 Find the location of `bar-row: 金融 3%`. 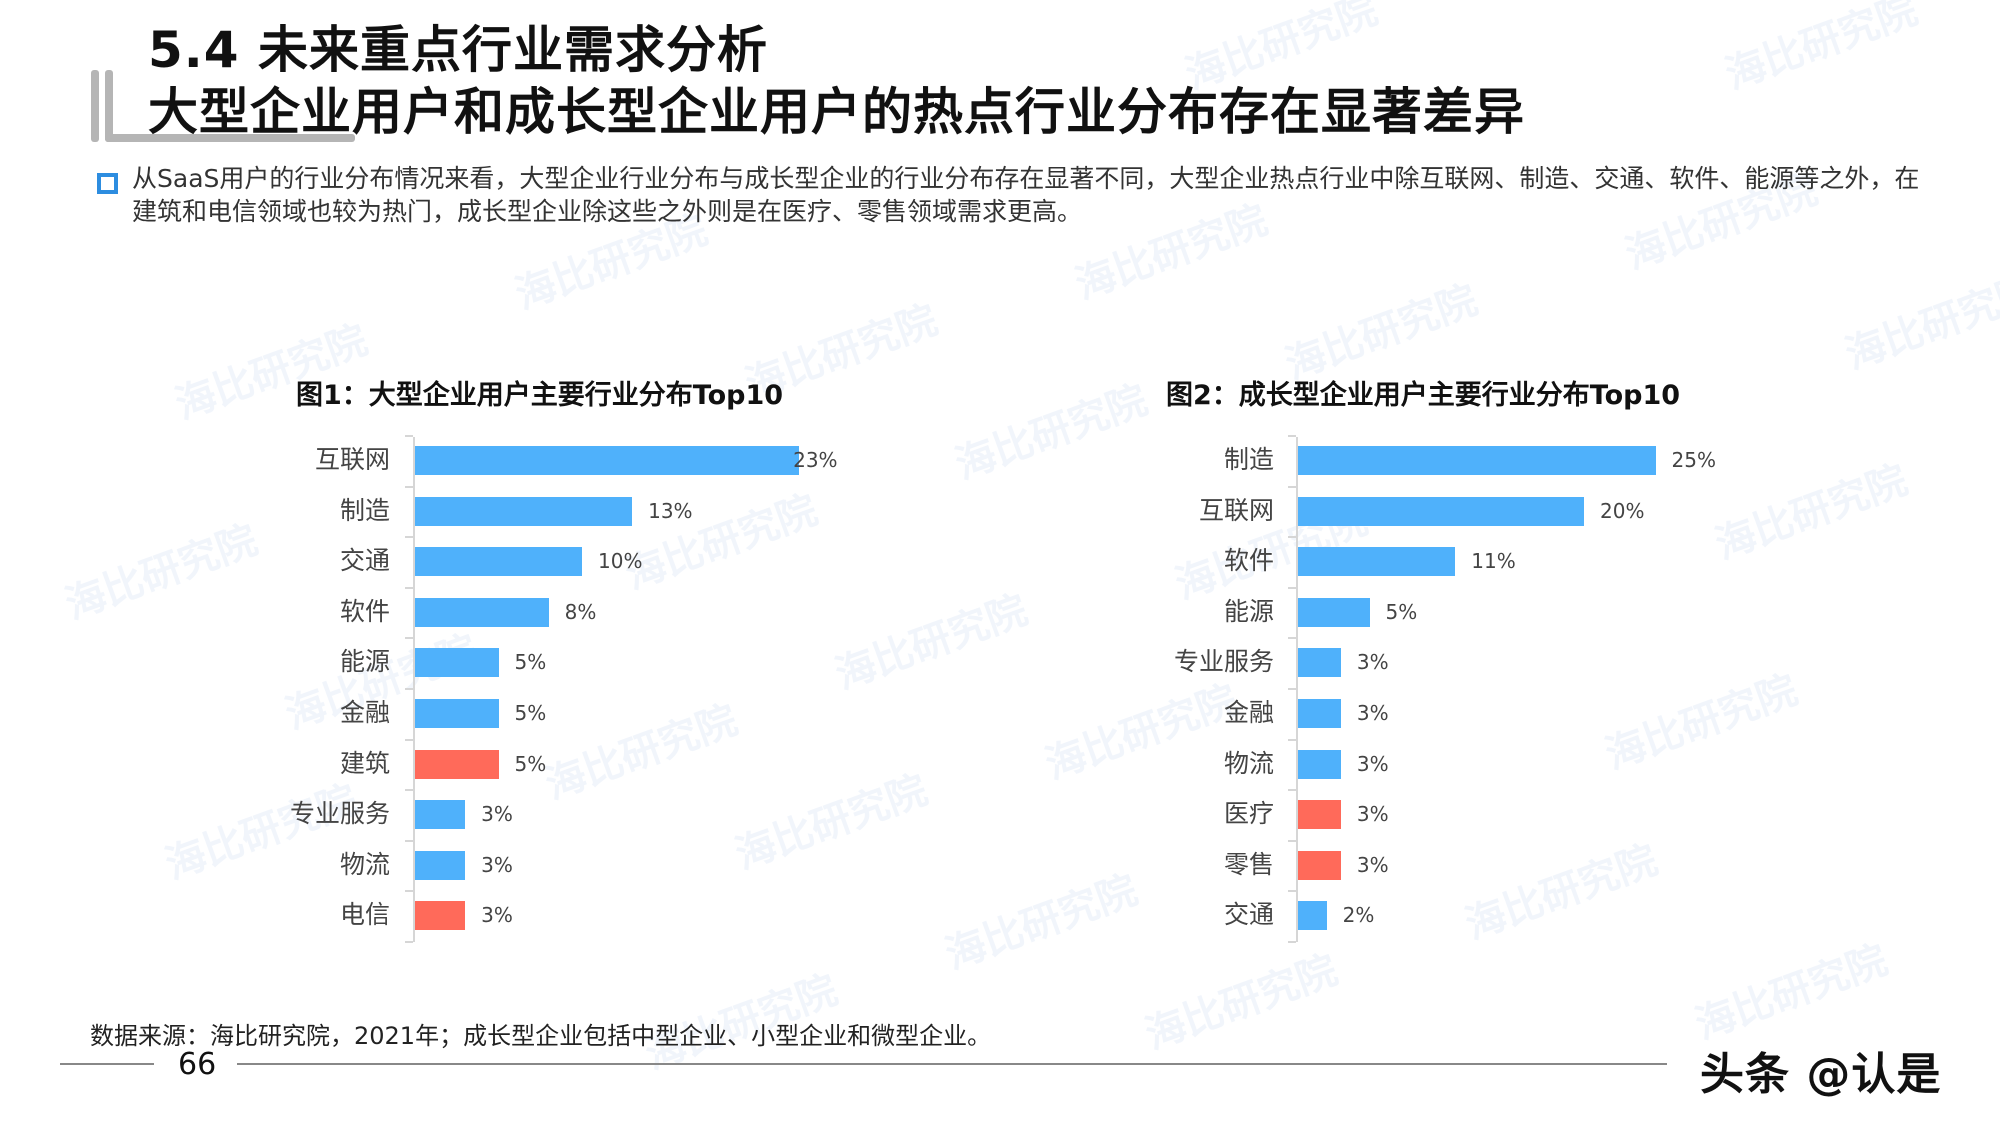

bar-row: 金融 3% is located at coordinates (1000, 713).